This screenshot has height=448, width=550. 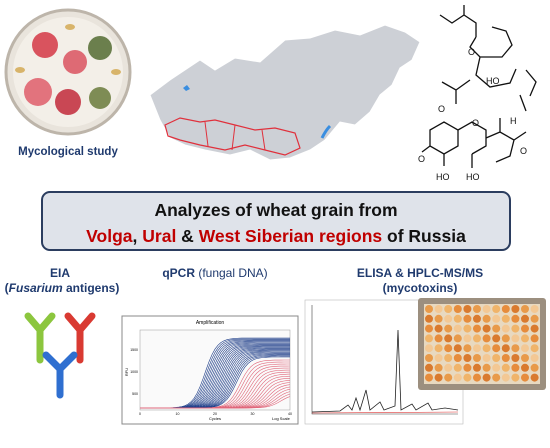 What do you see at coordinates (420, 288) in the screenshot?
I see `elisa-subtitle: (mycotoxins)` at bounding box center [420, 288].